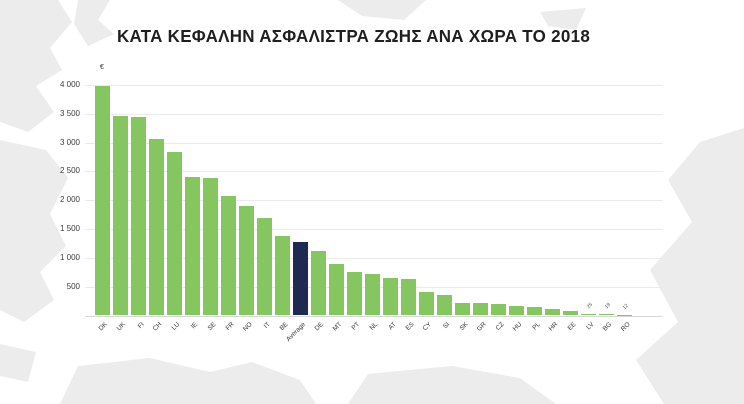  I want to click on x-tick-label-MT: MT, so click(337, 327).